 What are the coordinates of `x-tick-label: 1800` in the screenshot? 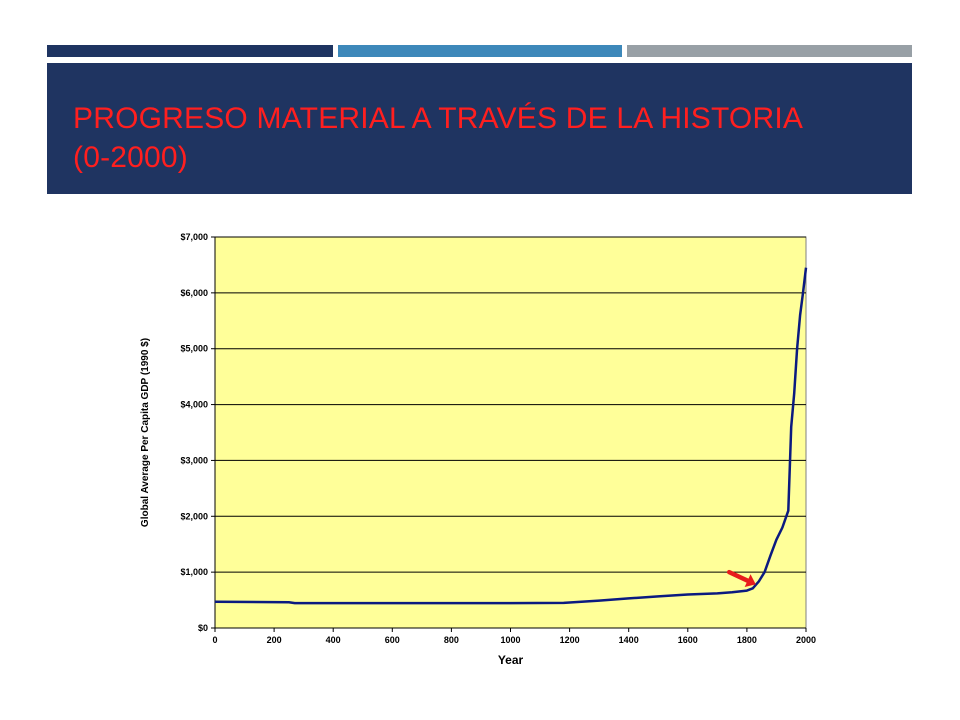 It's located at (747, 640).